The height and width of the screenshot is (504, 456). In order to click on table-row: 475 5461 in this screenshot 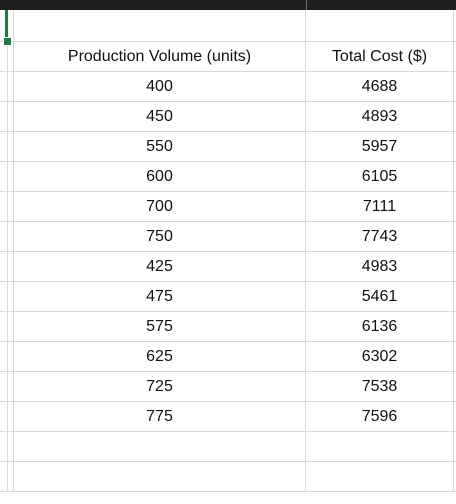, I will do `click(228, 297)`.